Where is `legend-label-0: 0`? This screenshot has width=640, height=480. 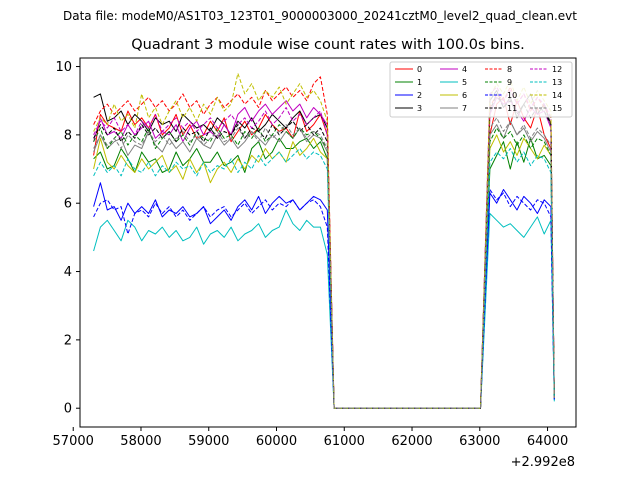
legend-label-0: 0 is located at coordinates (419, 69).